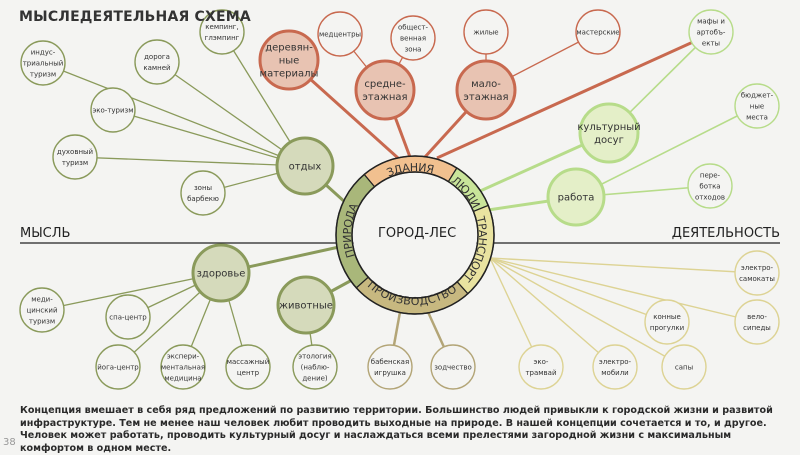 The height and width of the screenshot is (455, 800). I want to click on node-massage: массажный центр, so click(248, 367).